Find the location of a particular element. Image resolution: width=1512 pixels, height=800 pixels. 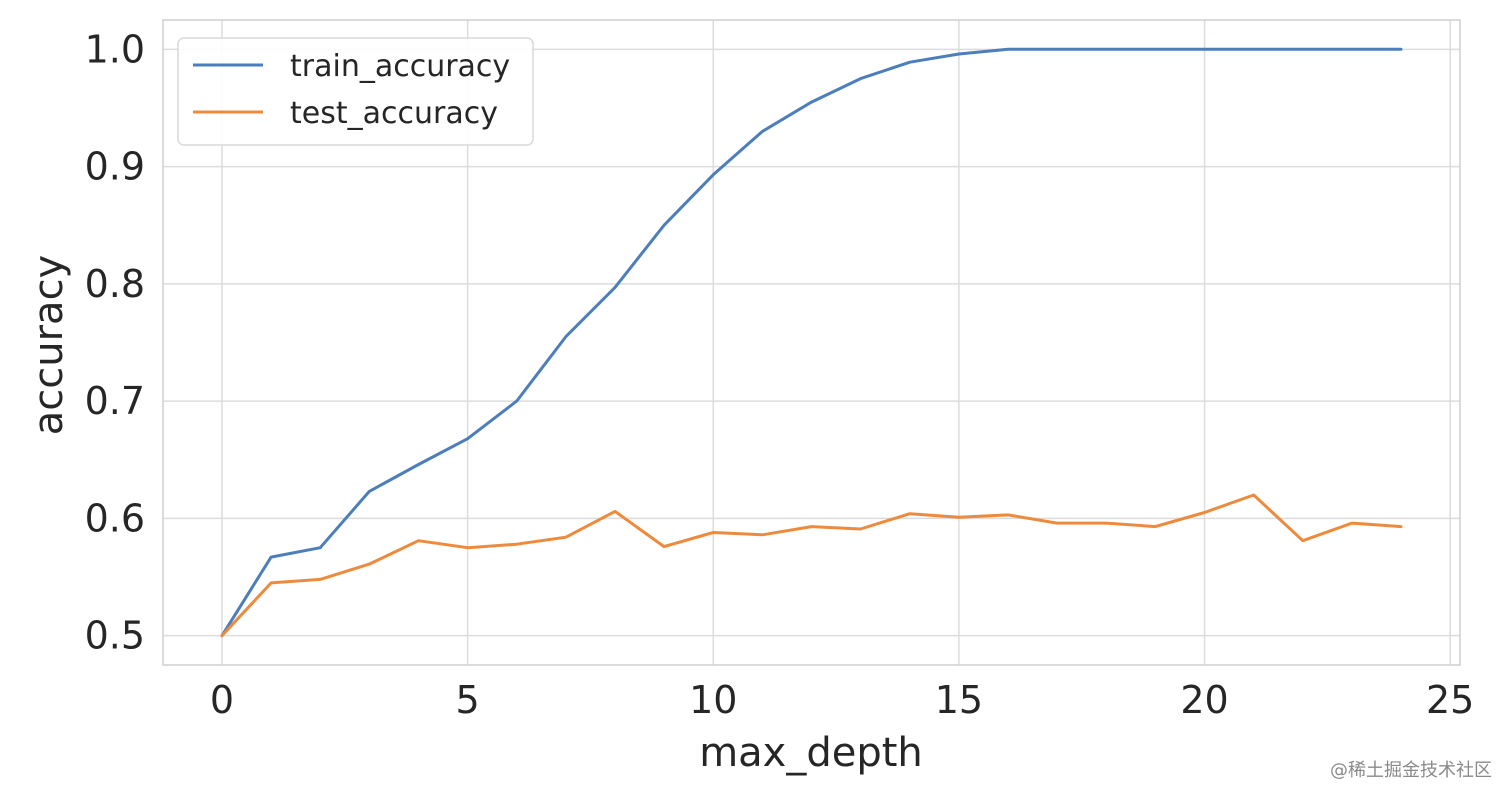

y-tick-label: 0.7 is located at coordinates (115, 401).